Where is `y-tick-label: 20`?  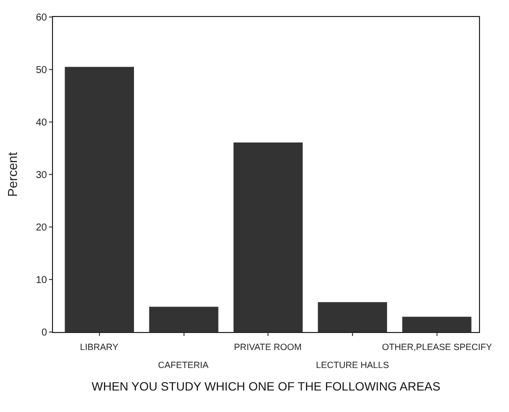 y-tick-label: 20 is located at coordinates (42, 228).